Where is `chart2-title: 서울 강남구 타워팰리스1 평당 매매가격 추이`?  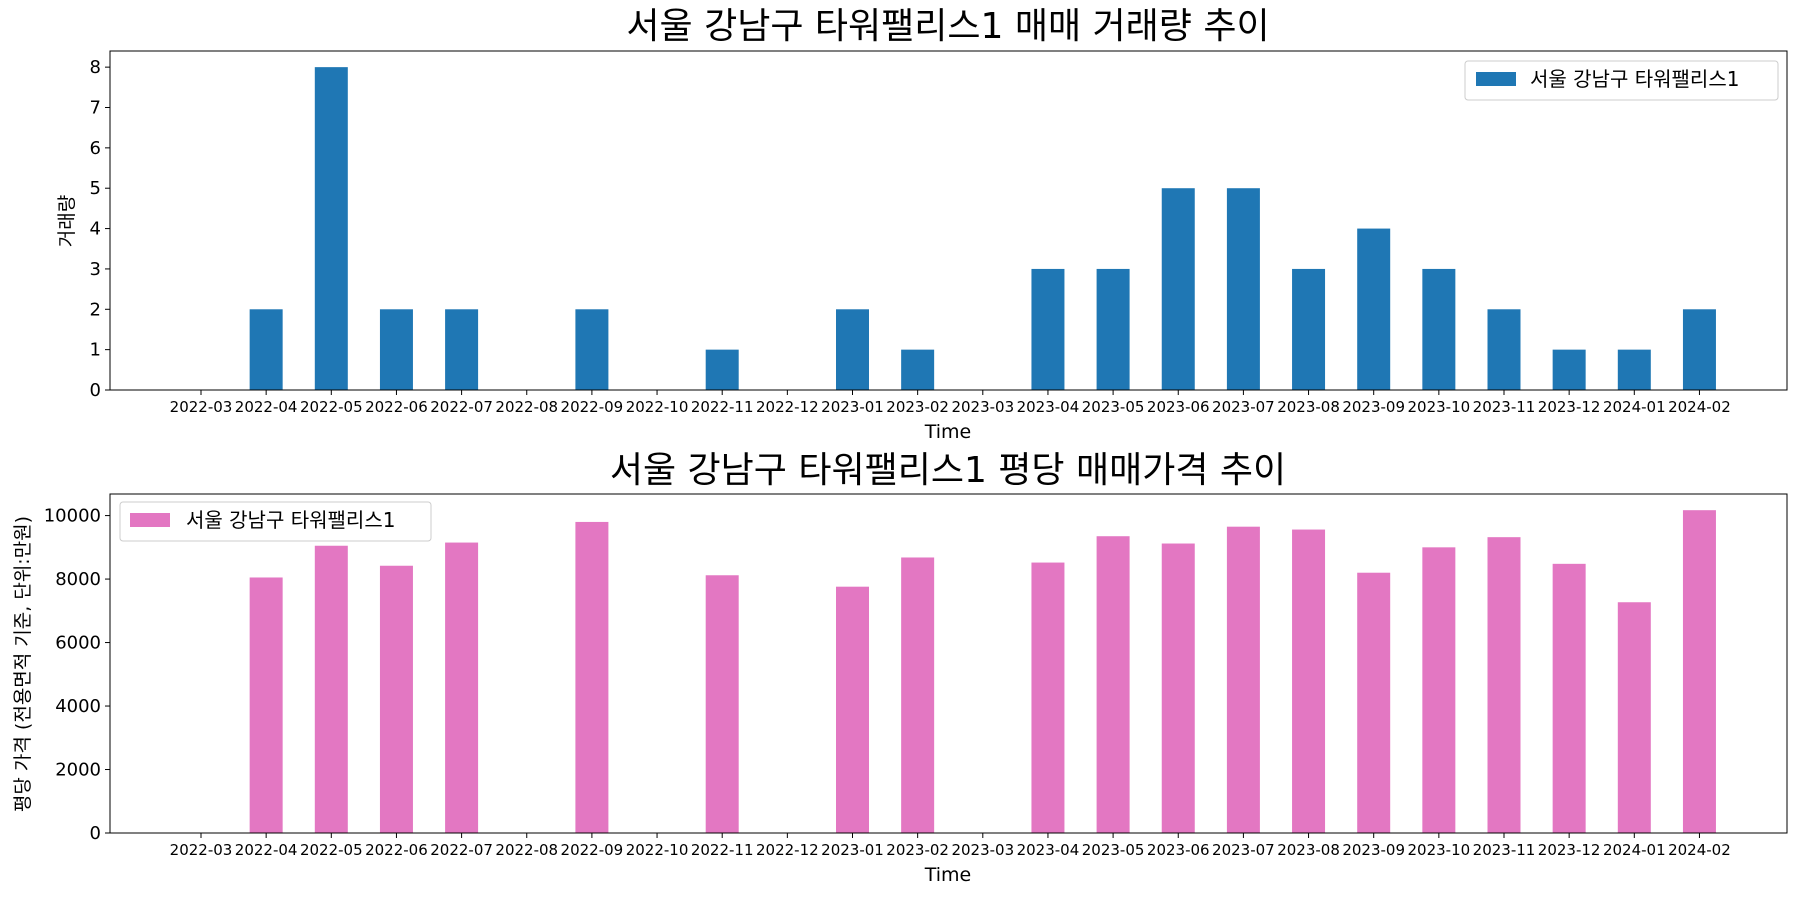
chart2-title: 서울 강남구 타워팰리스1 평당 매매가격 추이 is located at coordinates (948, 470).